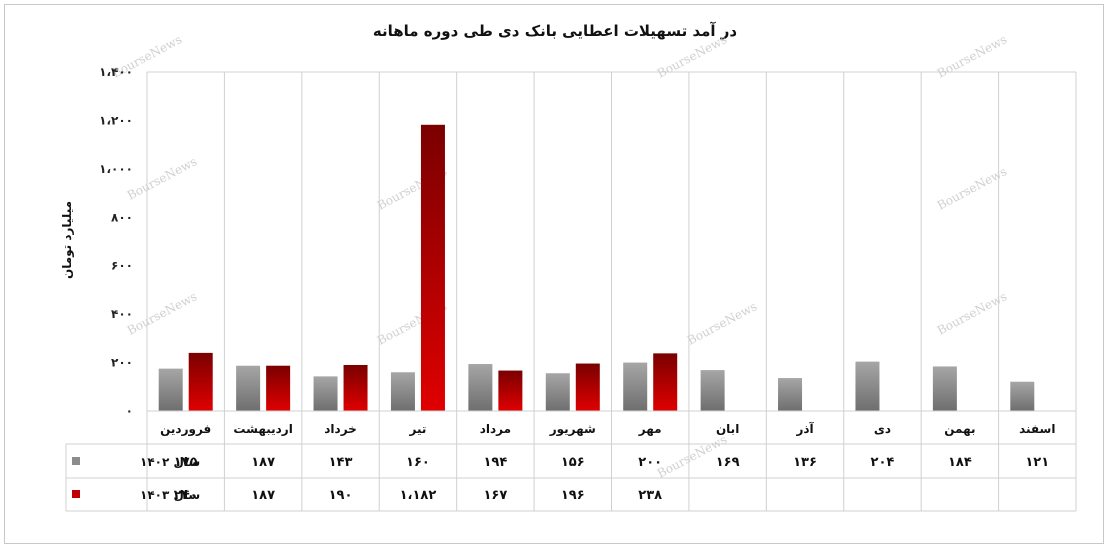  What do you see at coordinates (573, 495) in the screenshot?
I see `data-label: ۱۹۶` at bounding box center [573, 495].